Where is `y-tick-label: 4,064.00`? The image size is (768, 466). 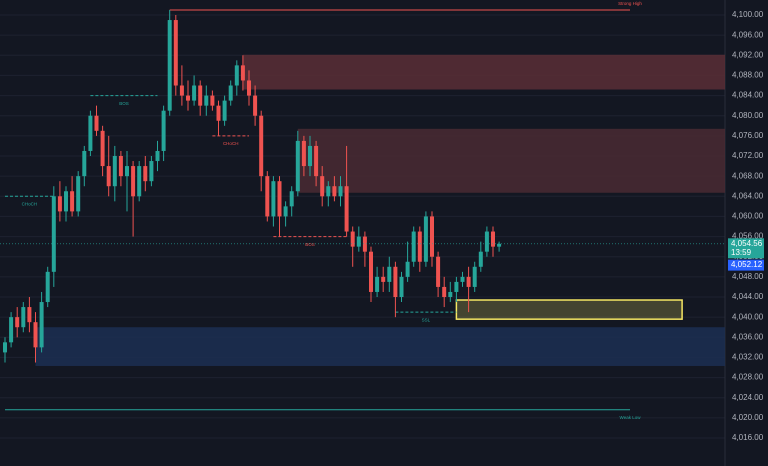 y-tick-label: 4,064.00 is located at coordinates (748, 195).